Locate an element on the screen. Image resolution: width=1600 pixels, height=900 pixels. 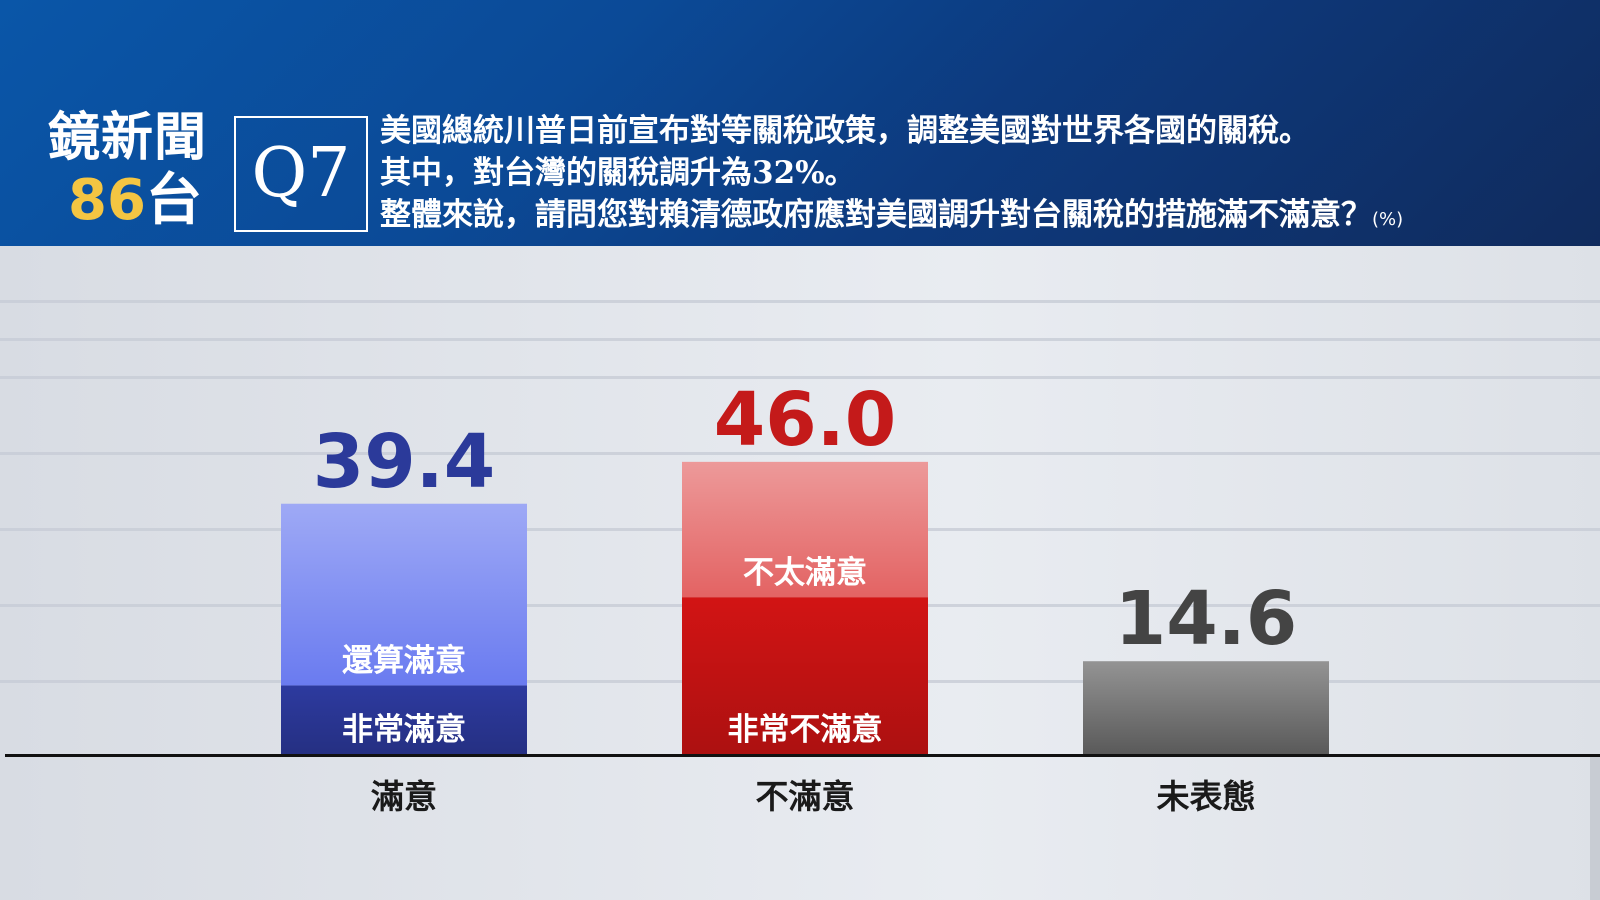
x-axis-baseline is located at coordinates (802, 755).